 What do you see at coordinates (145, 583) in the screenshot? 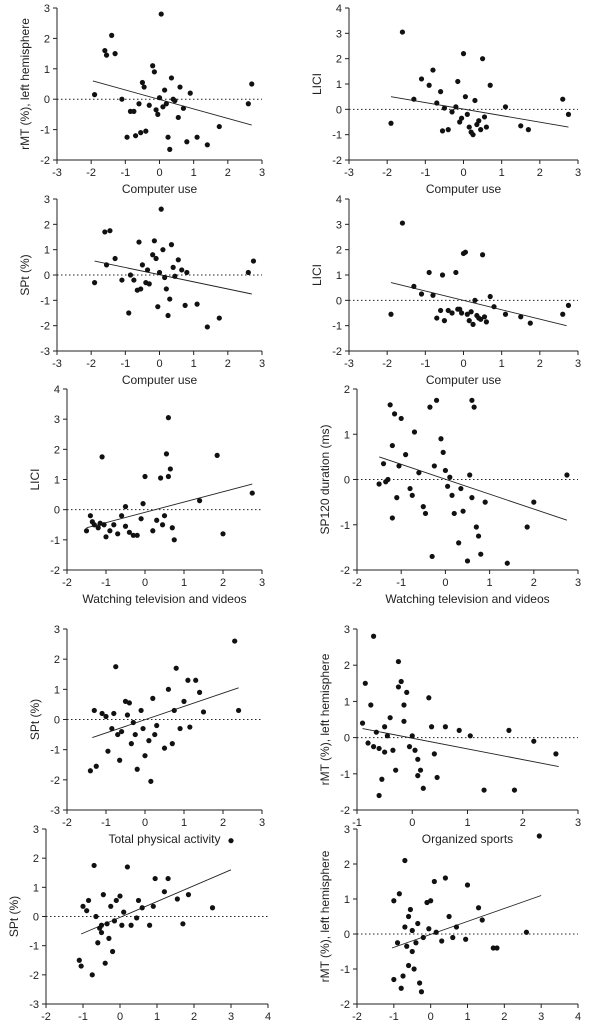
I see `x-tick-label: 0` at bounding box center [145, 583].